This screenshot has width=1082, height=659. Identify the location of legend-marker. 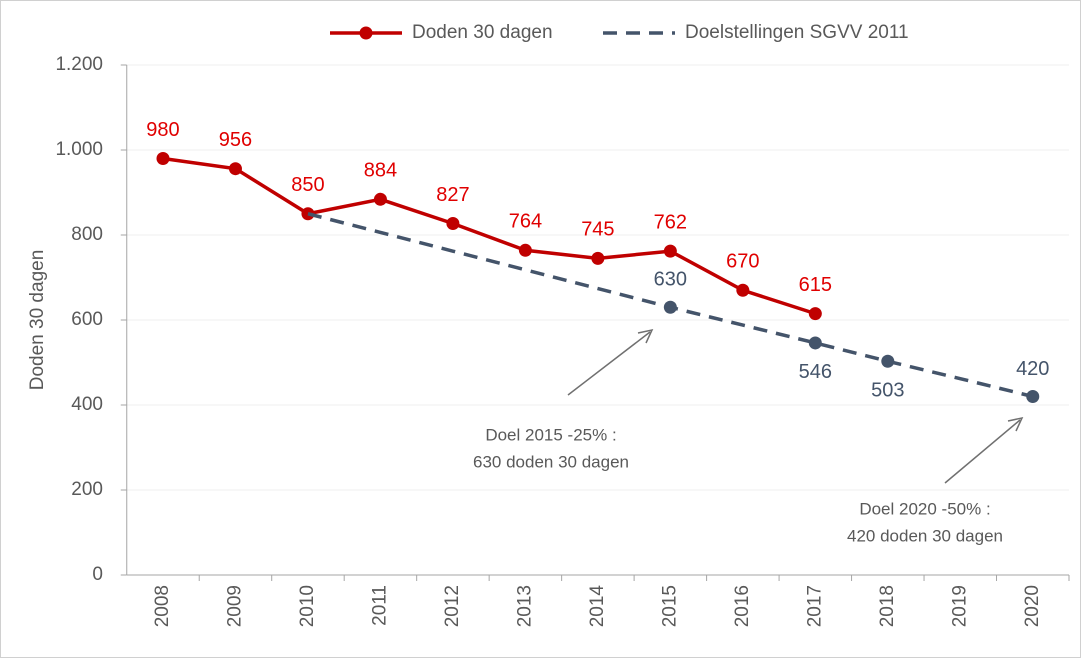
(366, 33).